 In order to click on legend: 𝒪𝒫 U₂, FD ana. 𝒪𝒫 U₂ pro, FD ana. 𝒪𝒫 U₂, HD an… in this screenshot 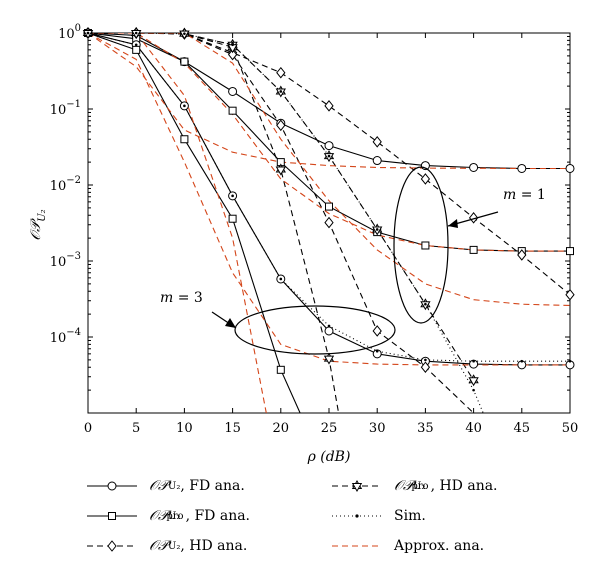, I will do `click(320, 526)`.